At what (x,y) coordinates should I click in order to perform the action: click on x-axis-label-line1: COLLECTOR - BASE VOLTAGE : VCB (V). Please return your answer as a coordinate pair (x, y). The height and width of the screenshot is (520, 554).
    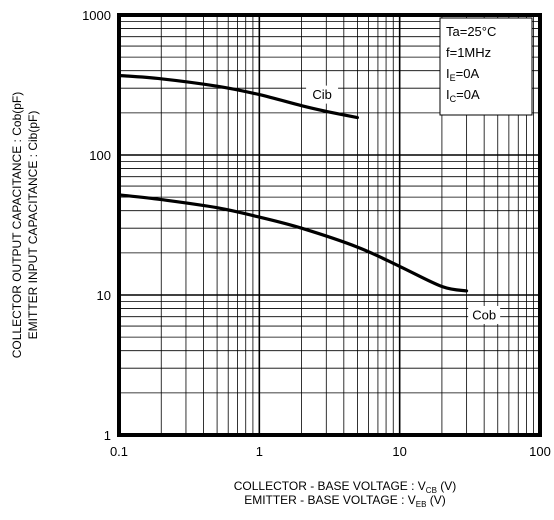
    Looking at the image, I should click on (345, 487).